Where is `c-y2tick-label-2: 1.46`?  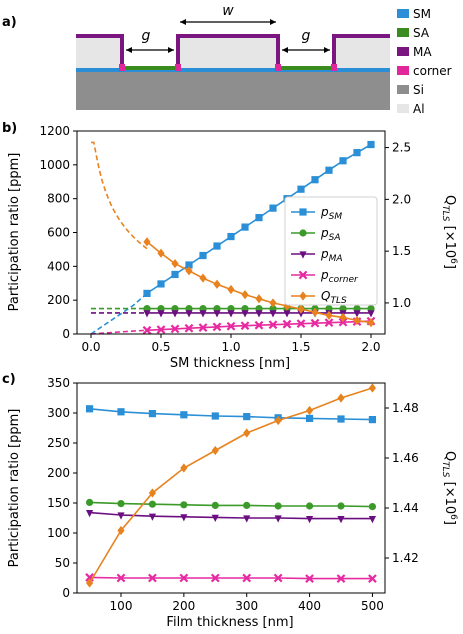
c-y2tick-label-2: 1.46 is located at coordinates (405, 458).